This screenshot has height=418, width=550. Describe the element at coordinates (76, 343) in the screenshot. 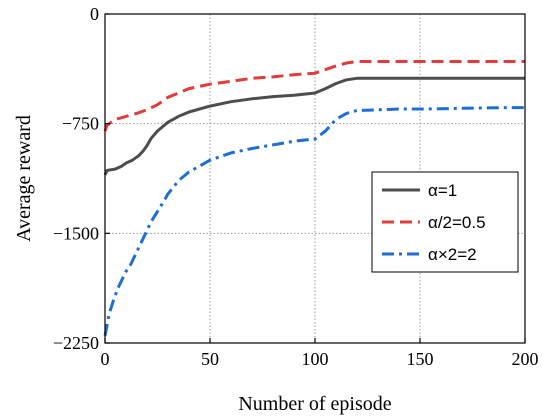

I see `y-tick-label: −2250` at that location.